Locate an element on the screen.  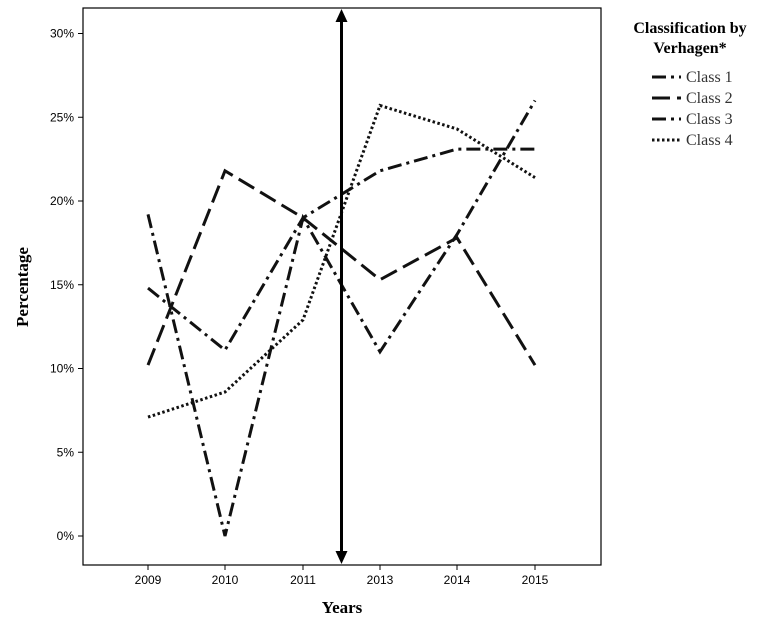
legend-label: Class 4 is located at coordinates (709, 140).